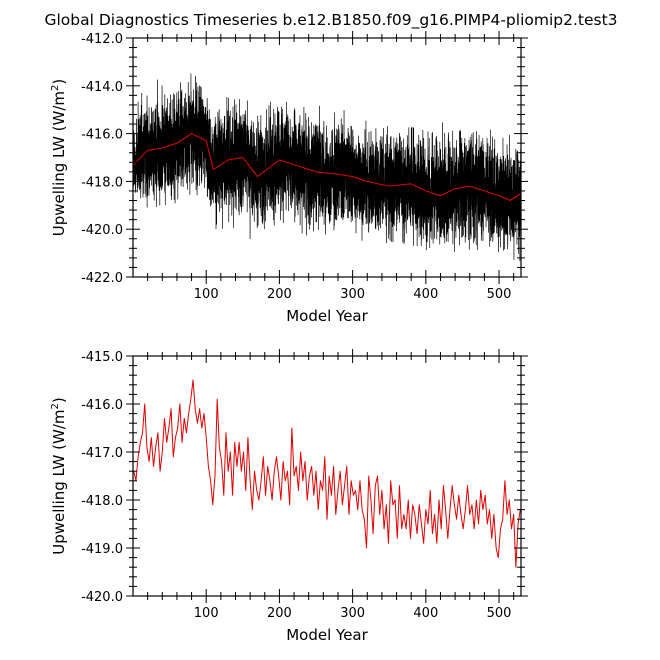  I want to click on y-tick-label: -422.0, so click(102, 278).